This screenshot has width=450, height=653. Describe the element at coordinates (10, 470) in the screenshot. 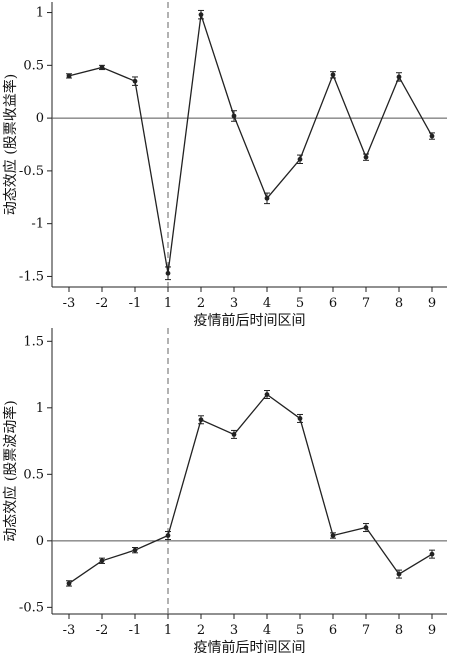

I see `y-axis-title: 动态效应 (股票波动率)` at that location.